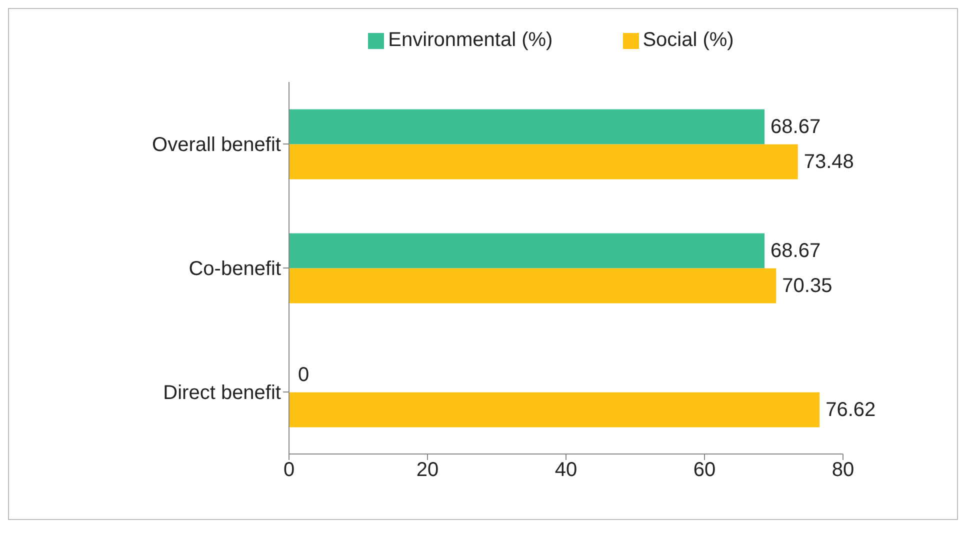  I want to click on x-tick-label: 60, so click(704, 470).